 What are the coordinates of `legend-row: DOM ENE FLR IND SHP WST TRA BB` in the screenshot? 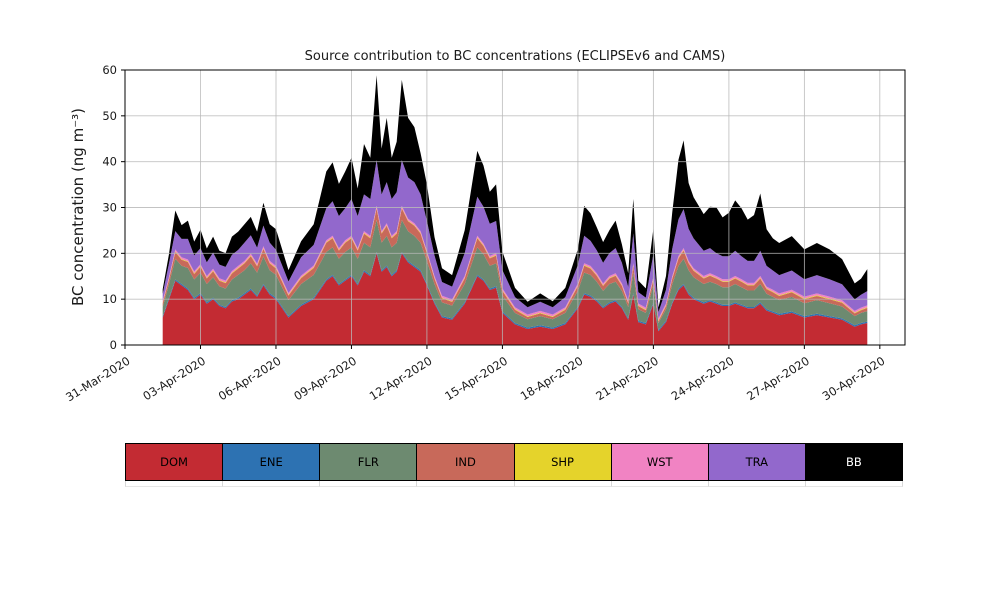 It's located at (514, 462).